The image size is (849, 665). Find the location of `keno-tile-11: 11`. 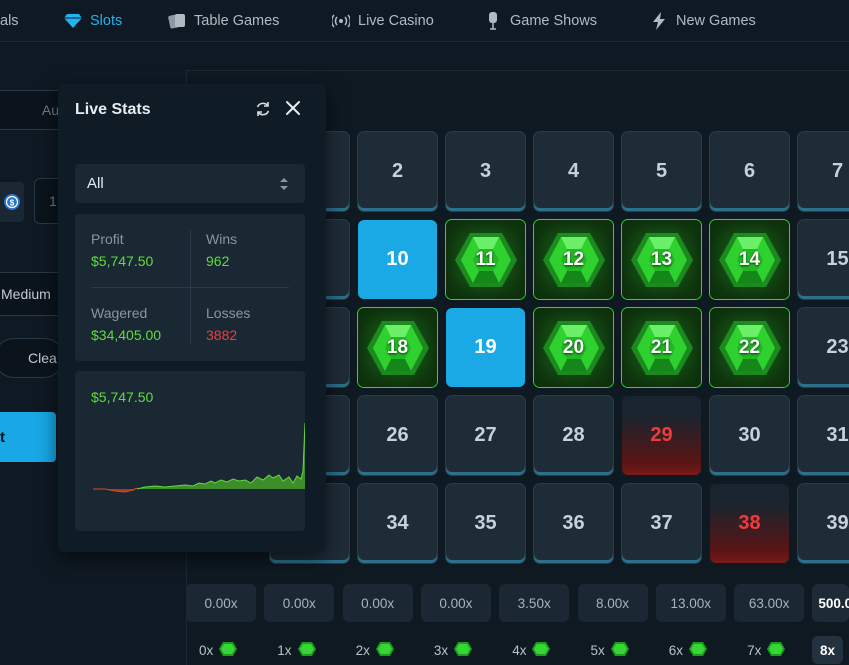

keno-tile-11: 11 is located at coordinates (485, 259).